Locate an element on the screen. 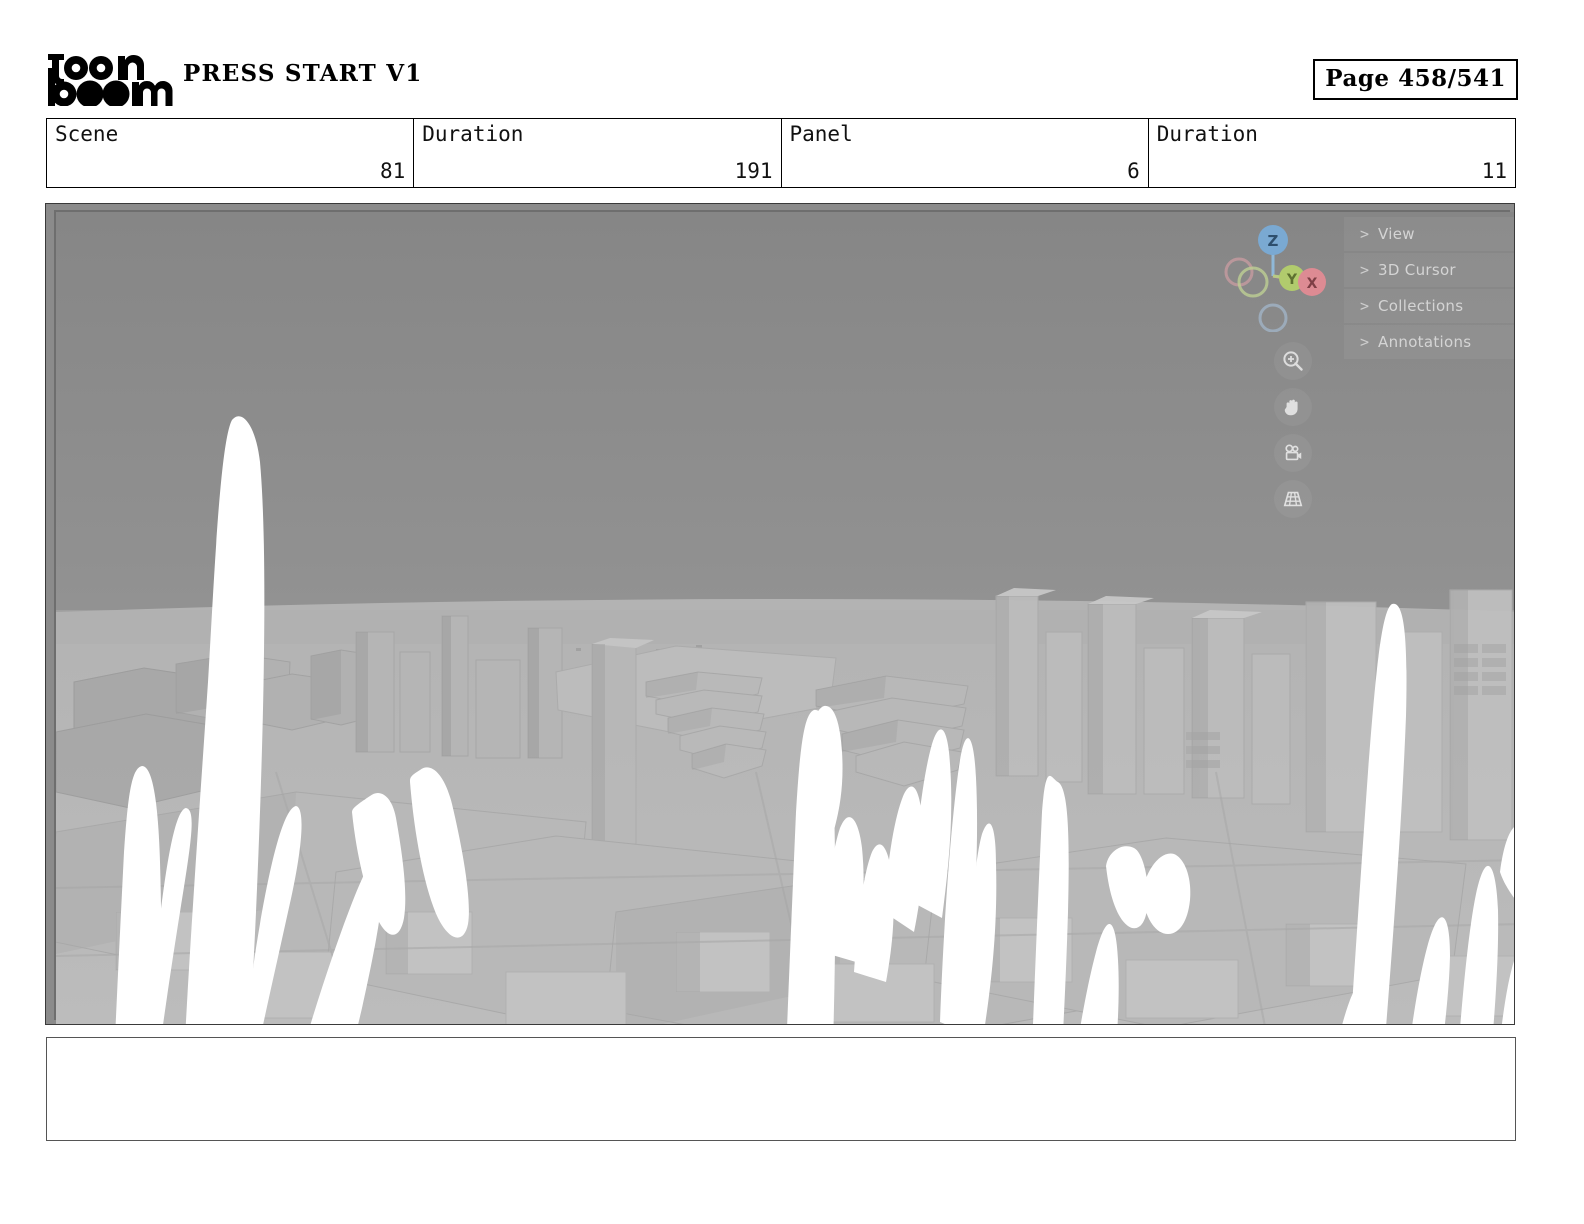 Image resolution: width=1584 pixels, height=1224 pixels. meta-value-panel-duration: 11 is located at coordinates (1494, 171).